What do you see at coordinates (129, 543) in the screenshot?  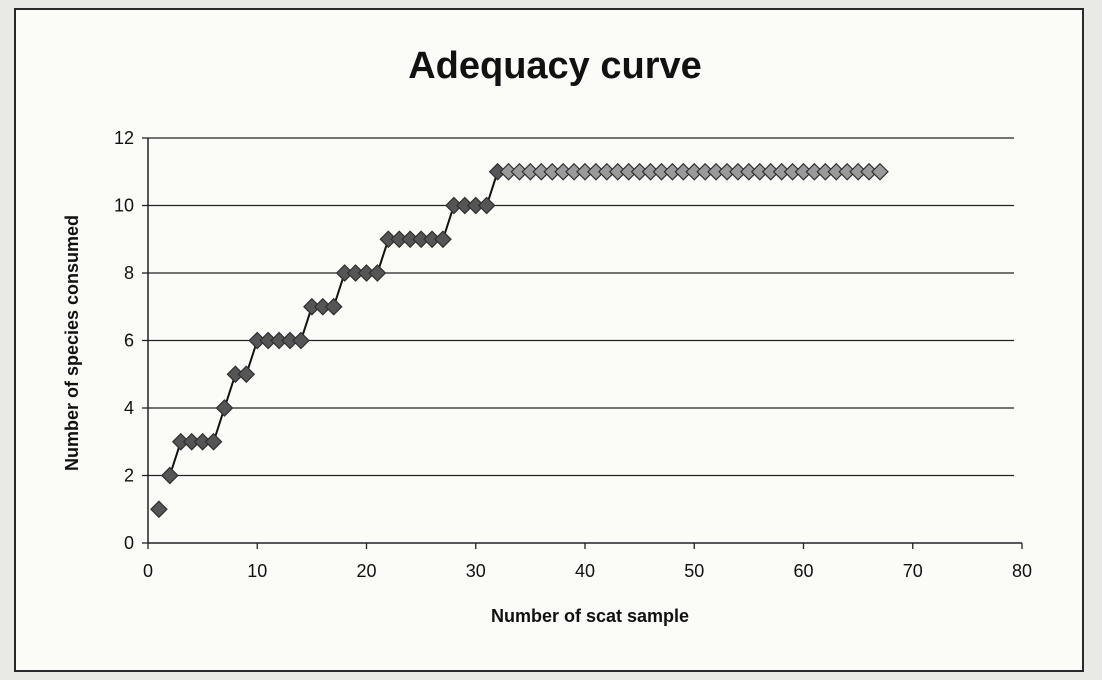 I see `y-tick-label: 0` at bounding box center [129, 543].